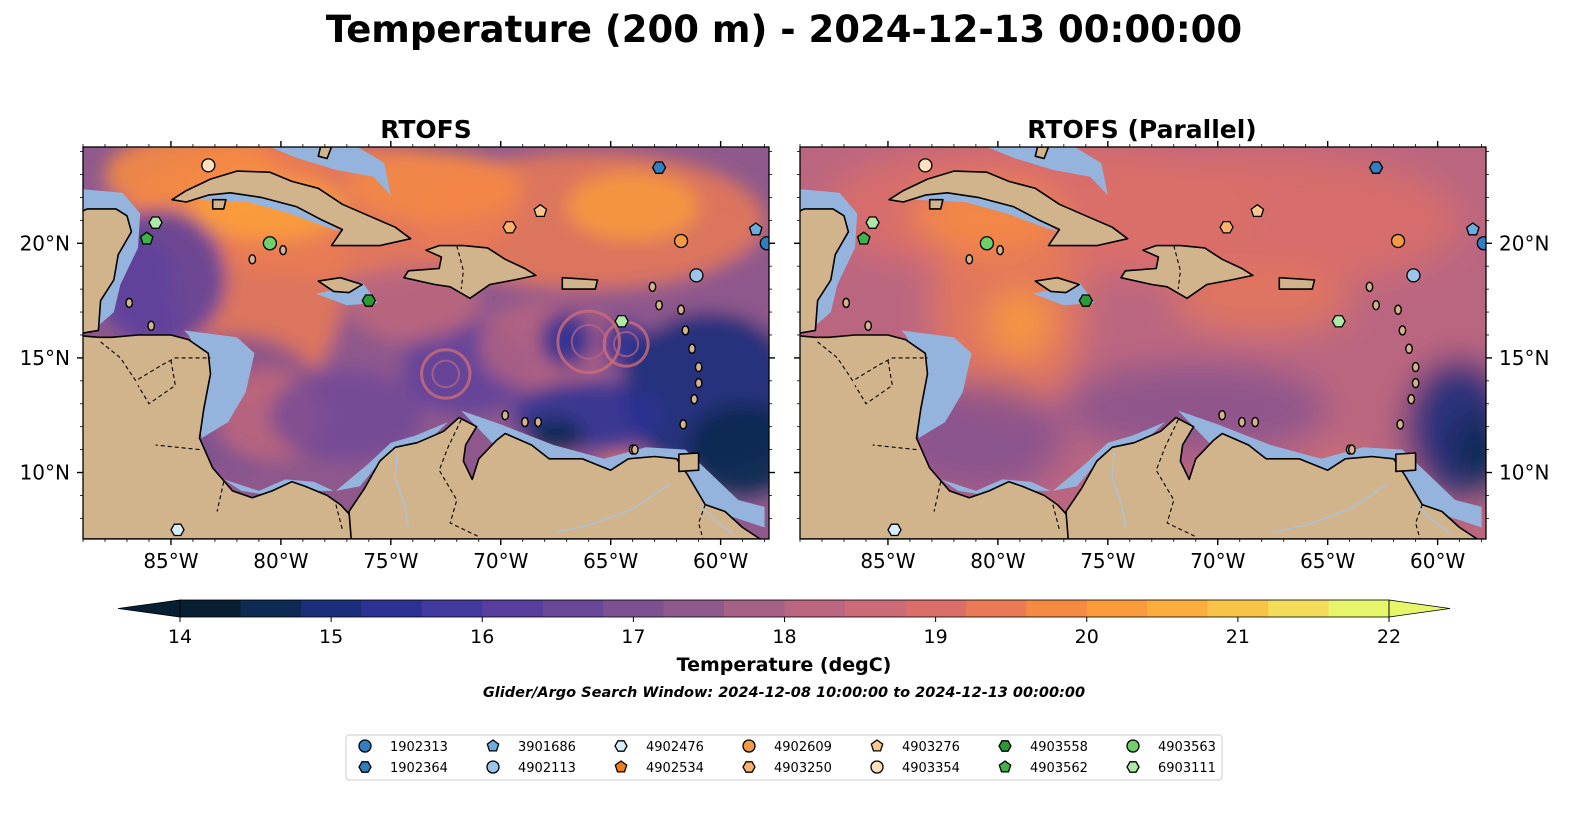 This screenshot has width=1582, height=827. I want to click on lat-tick-label: 20°N, so click(45, 243).